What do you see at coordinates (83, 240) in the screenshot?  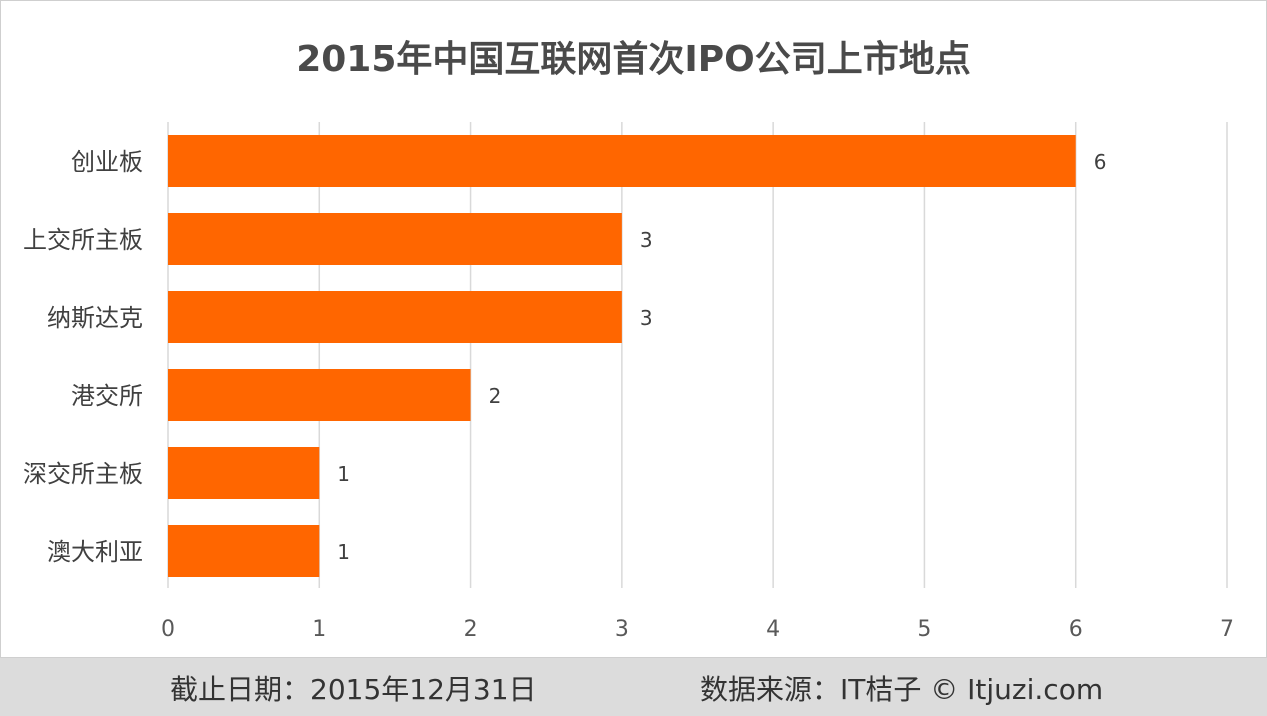 I see `category-label: 上交所主板` at bounding box center [83, 240].